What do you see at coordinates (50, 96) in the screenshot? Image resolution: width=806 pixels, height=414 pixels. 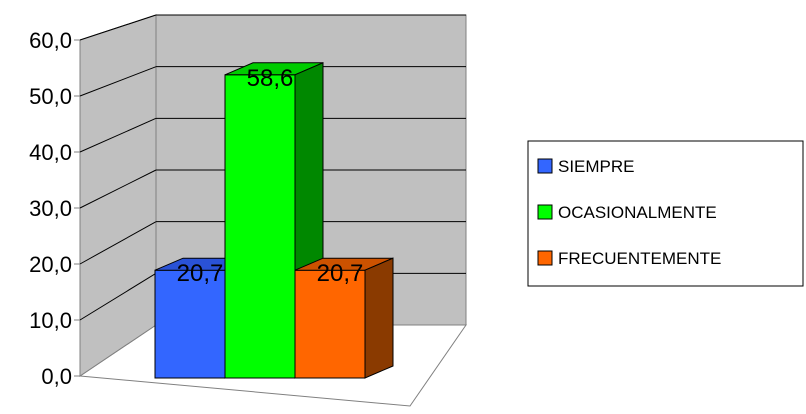 I see `y-tick-label: 50,0` at bounding box center [50, 96].